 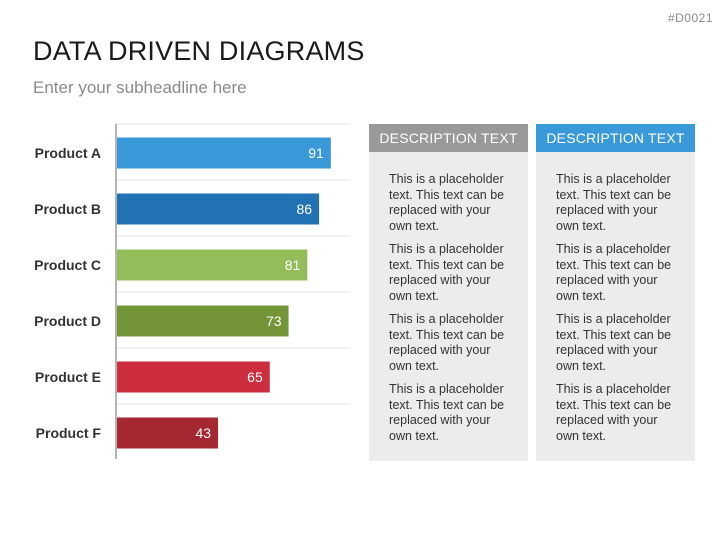 I want to click on bar-product-d, so click(x=203, y=321).